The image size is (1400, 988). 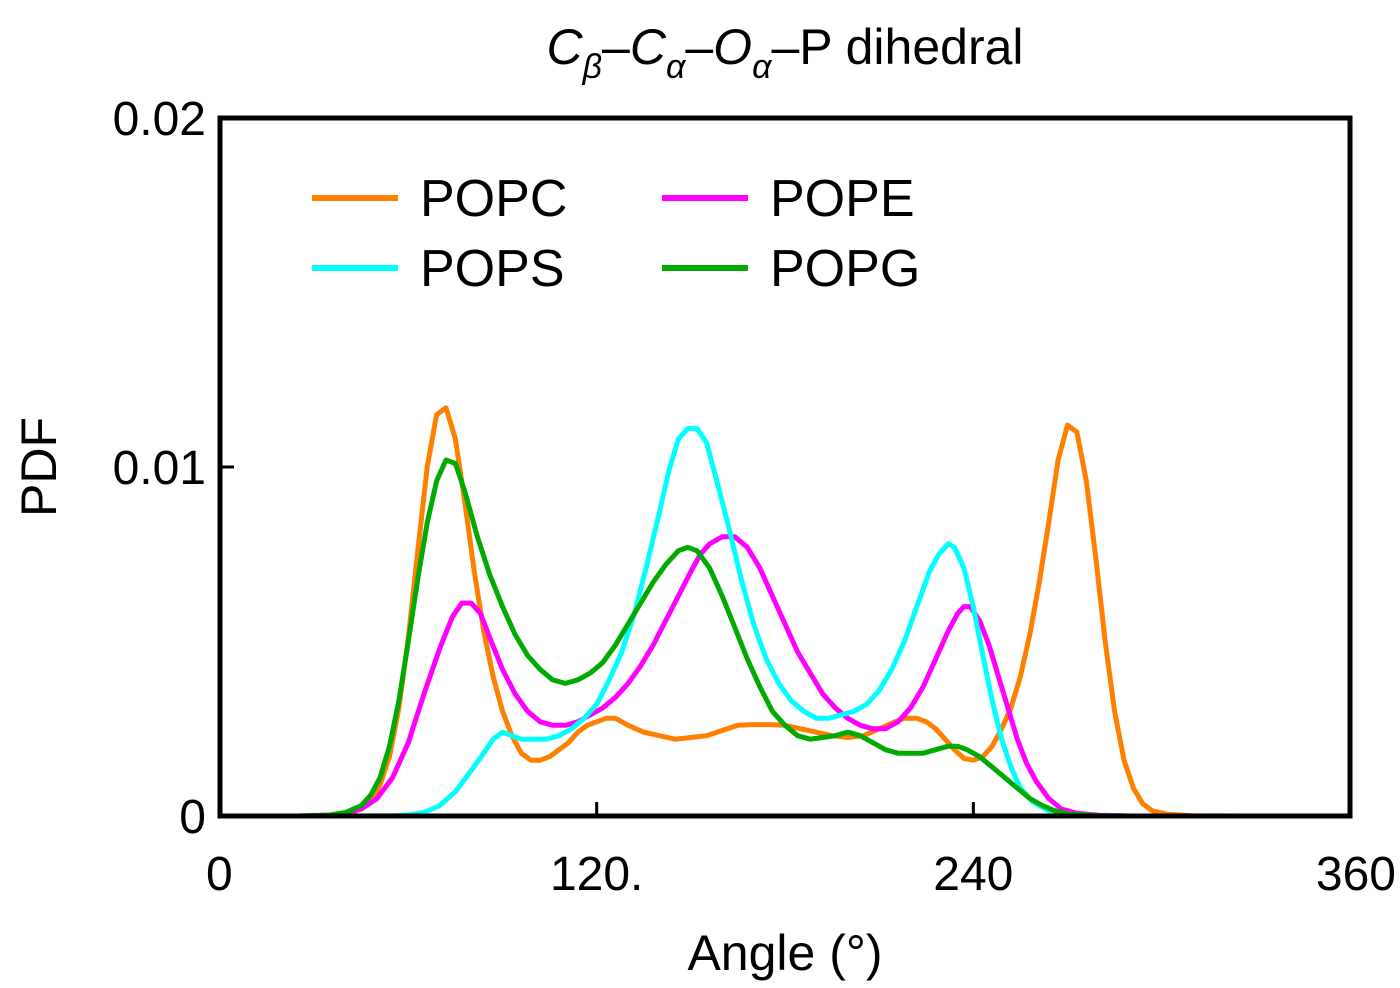 I want to click on title-c-alpha: C, so click(x=648, y=47).